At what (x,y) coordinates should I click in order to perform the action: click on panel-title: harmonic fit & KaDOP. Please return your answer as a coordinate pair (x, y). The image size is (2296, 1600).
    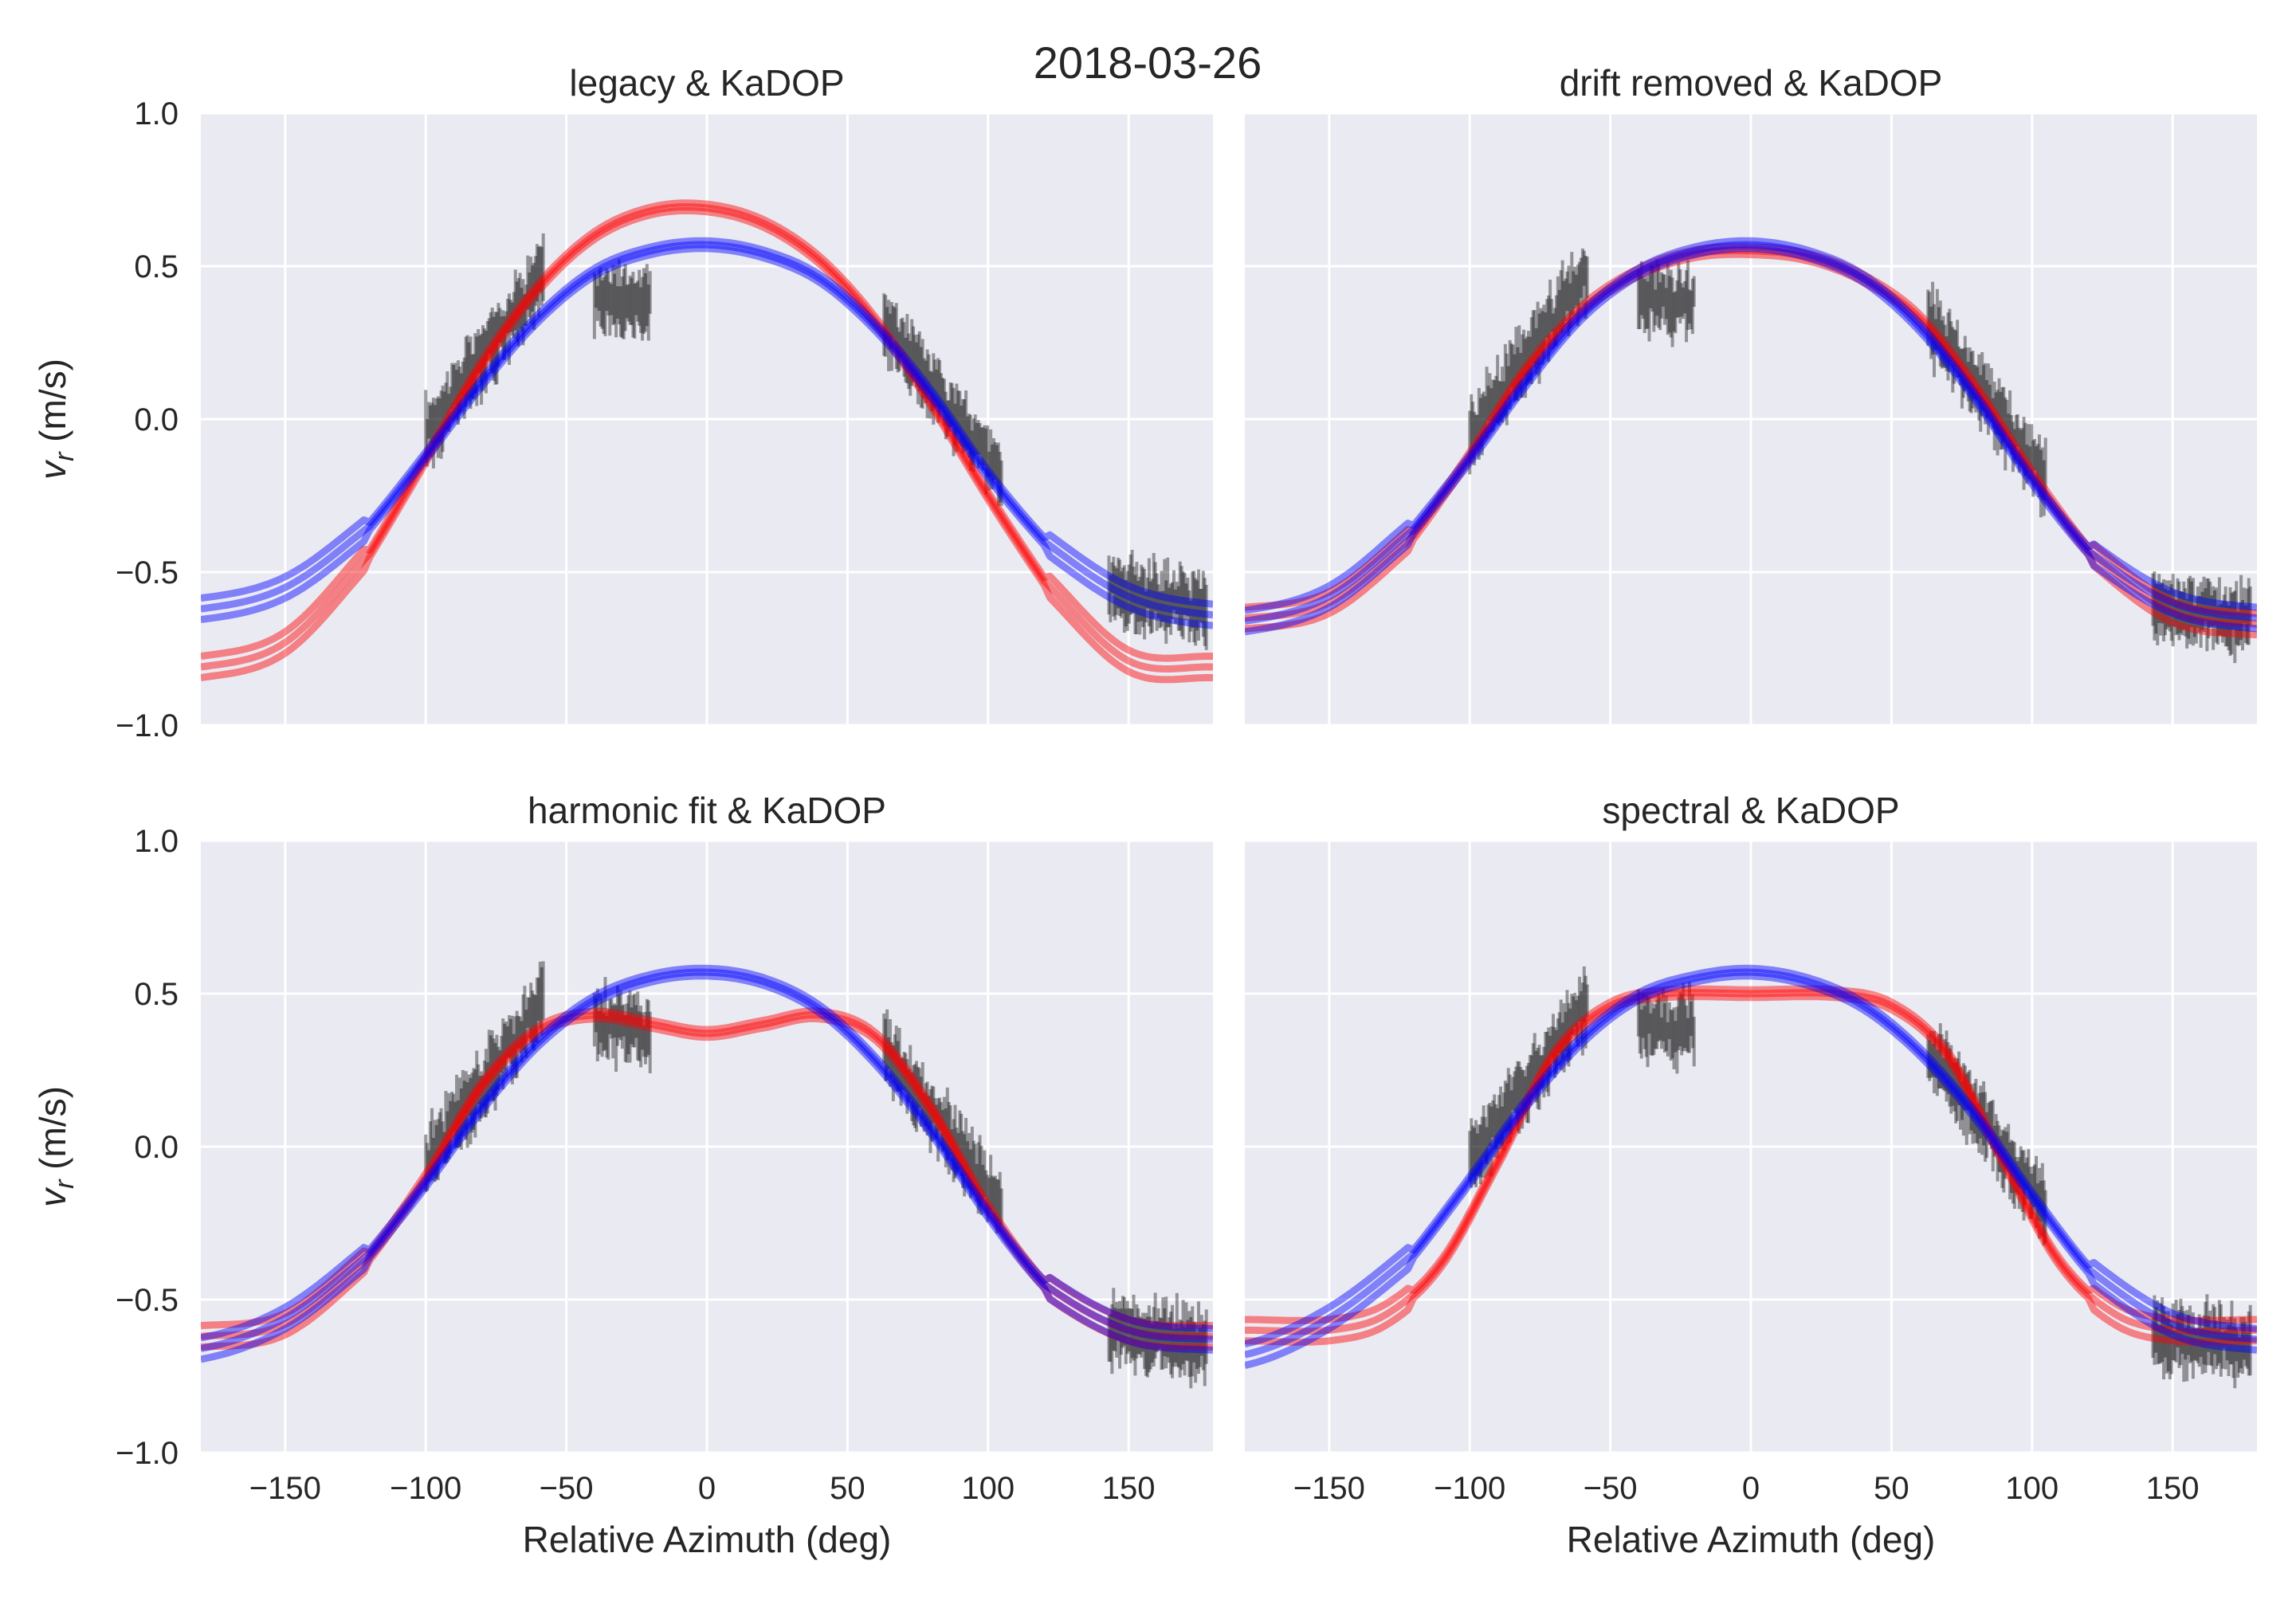
    Looking at the image, I should click on (707, 810).